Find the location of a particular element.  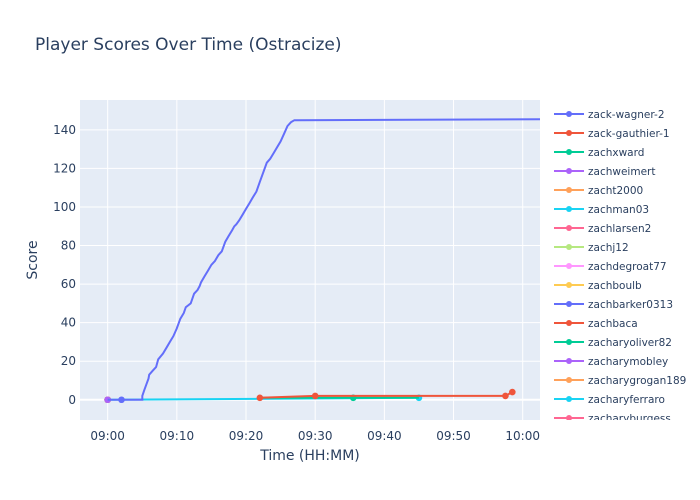

legend-label: zachxward is located at coordinates (616, 153).